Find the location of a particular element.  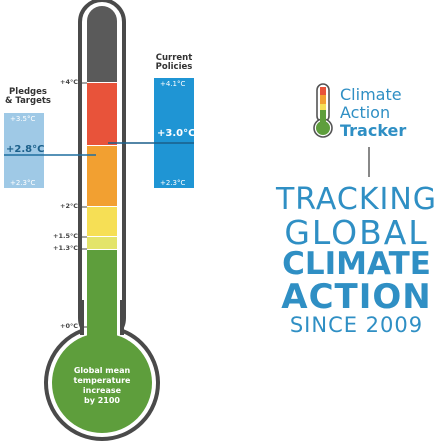

current-title: Current Policies is located at coordinates (174, 63).